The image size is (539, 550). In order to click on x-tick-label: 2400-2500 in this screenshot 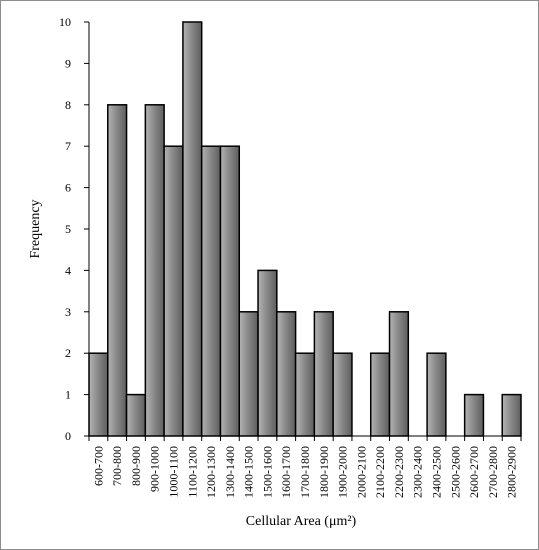, I will do `click(436, 472)`.